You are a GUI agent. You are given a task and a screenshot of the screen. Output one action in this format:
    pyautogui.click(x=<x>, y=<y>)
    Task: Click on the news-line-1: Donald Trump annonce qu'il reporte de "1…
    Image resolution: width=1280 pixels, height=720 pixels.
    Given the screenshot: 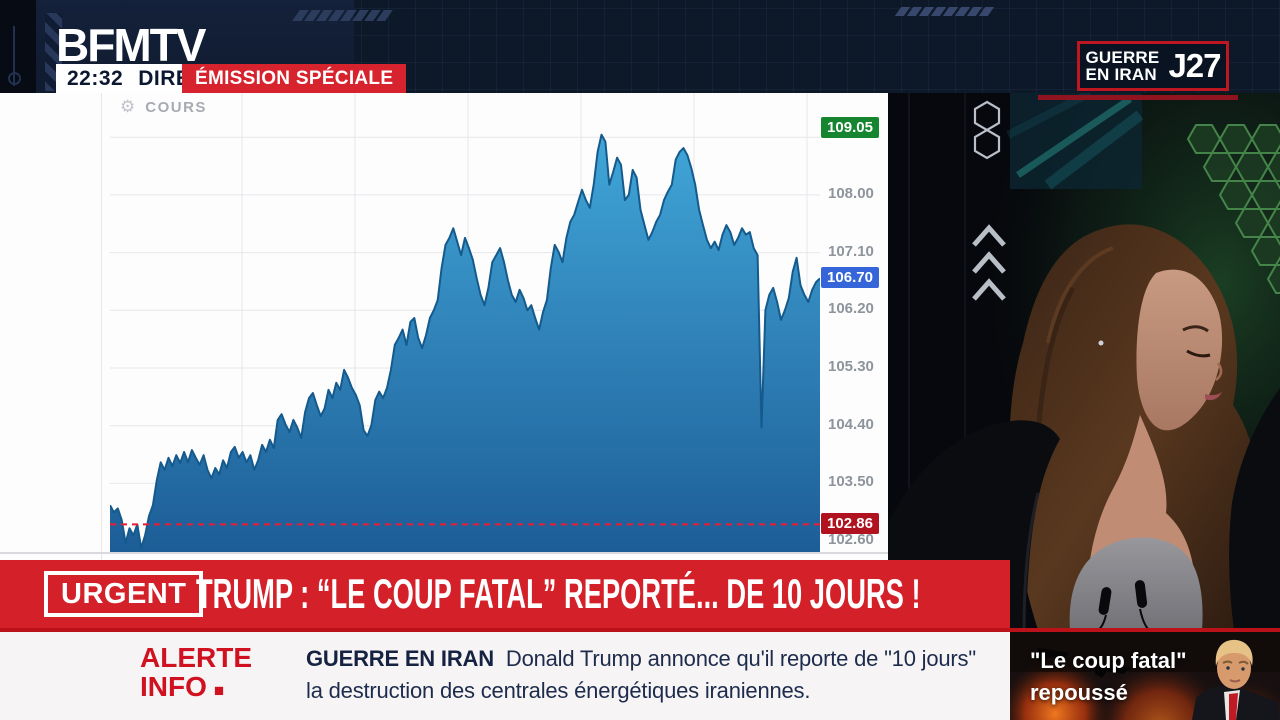 What is the action you would take?
    pyautogui.click(x=740, y=658)
    